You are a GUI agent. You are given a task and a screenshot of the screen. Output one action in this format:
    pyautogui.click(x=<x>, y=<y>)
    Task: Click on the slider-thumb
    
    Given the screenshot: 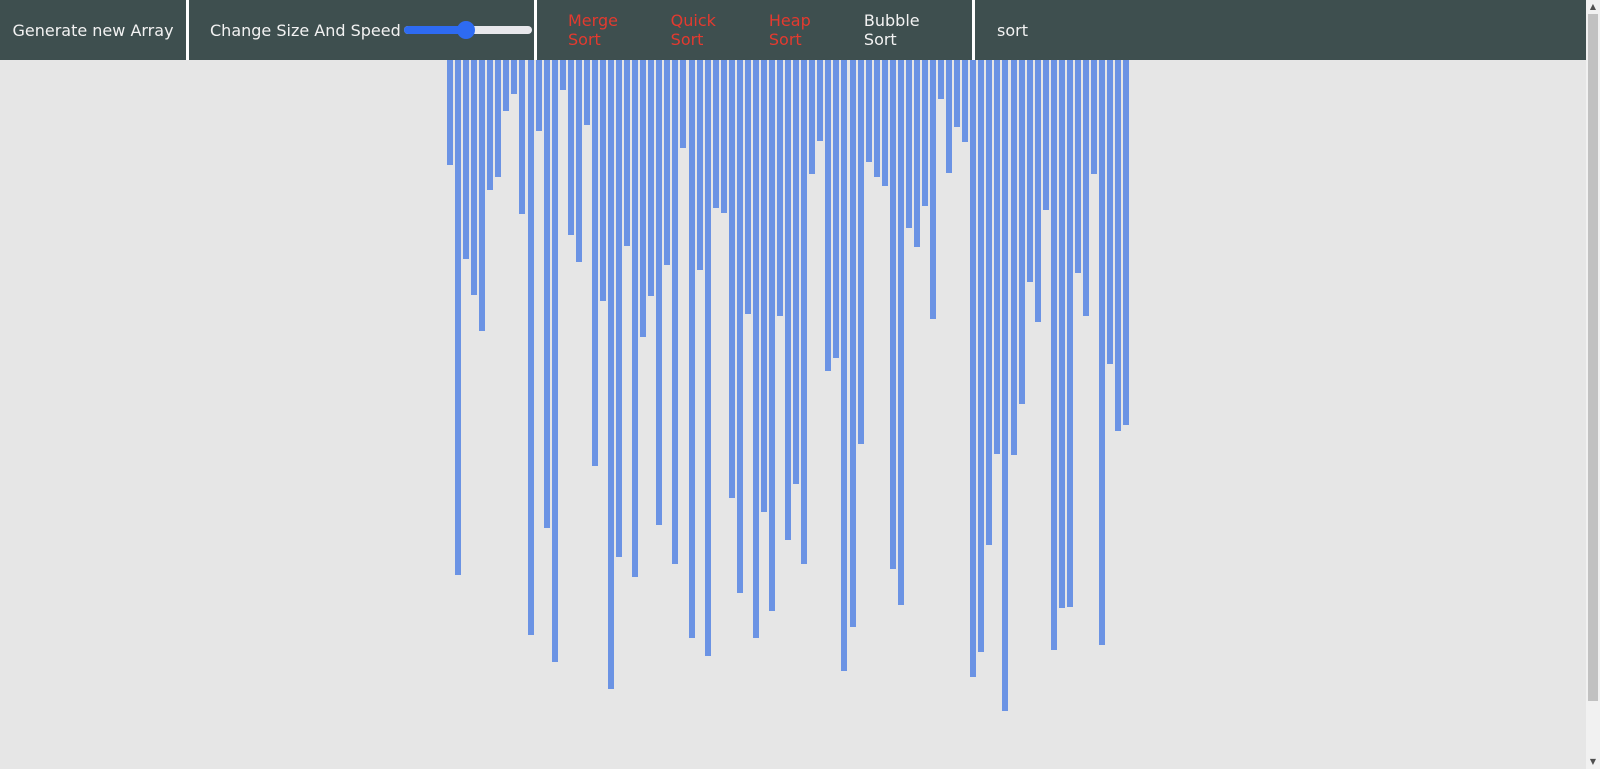 What is the action you would take?
    pyautogui.click(x=466, y=30)
    